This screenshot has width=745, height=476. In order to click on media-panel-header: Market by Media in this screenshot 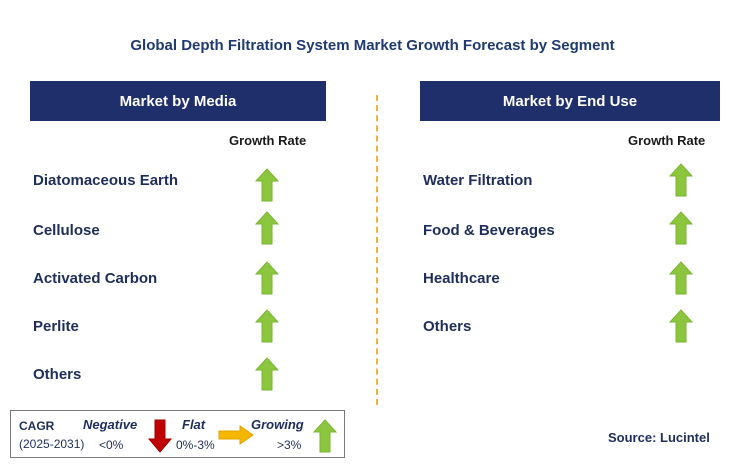, I will do `click(178, 101)`.